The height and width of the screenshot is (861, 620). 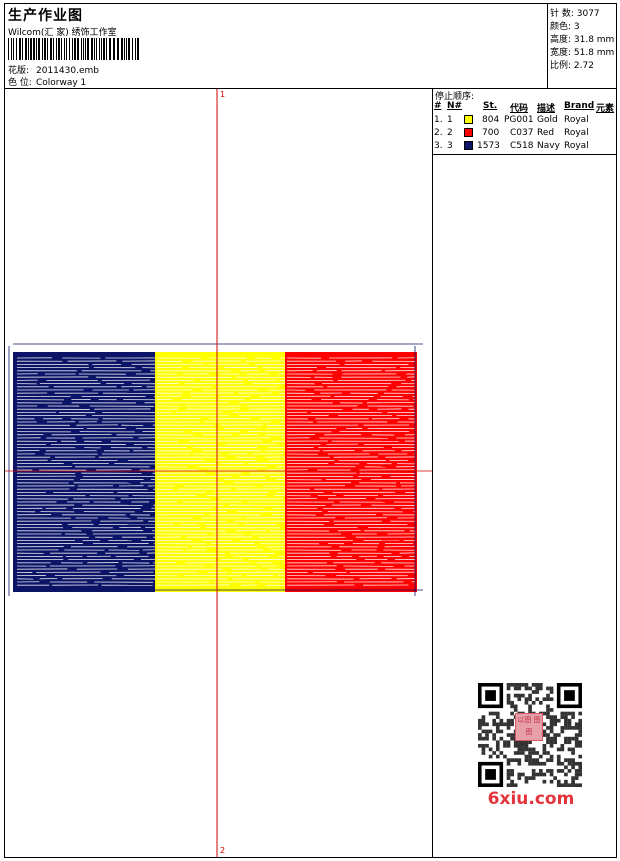 What do you see at coordinates (438, 133) in the screenshot?
I see `row-num: 2.` at bounding box center [438, 133].